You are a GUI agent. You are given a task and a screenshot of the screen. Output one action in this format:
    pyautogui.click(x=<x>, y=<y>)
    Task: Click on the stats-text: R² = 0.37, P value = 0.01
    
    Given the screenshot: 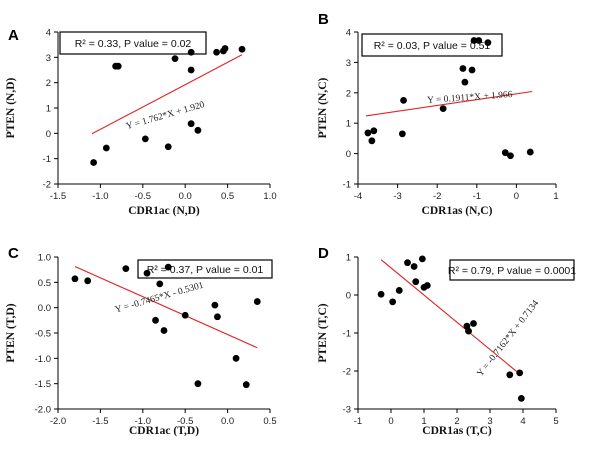 What is the action you would take?
    pyautogui.click(x=205, y=270)
    